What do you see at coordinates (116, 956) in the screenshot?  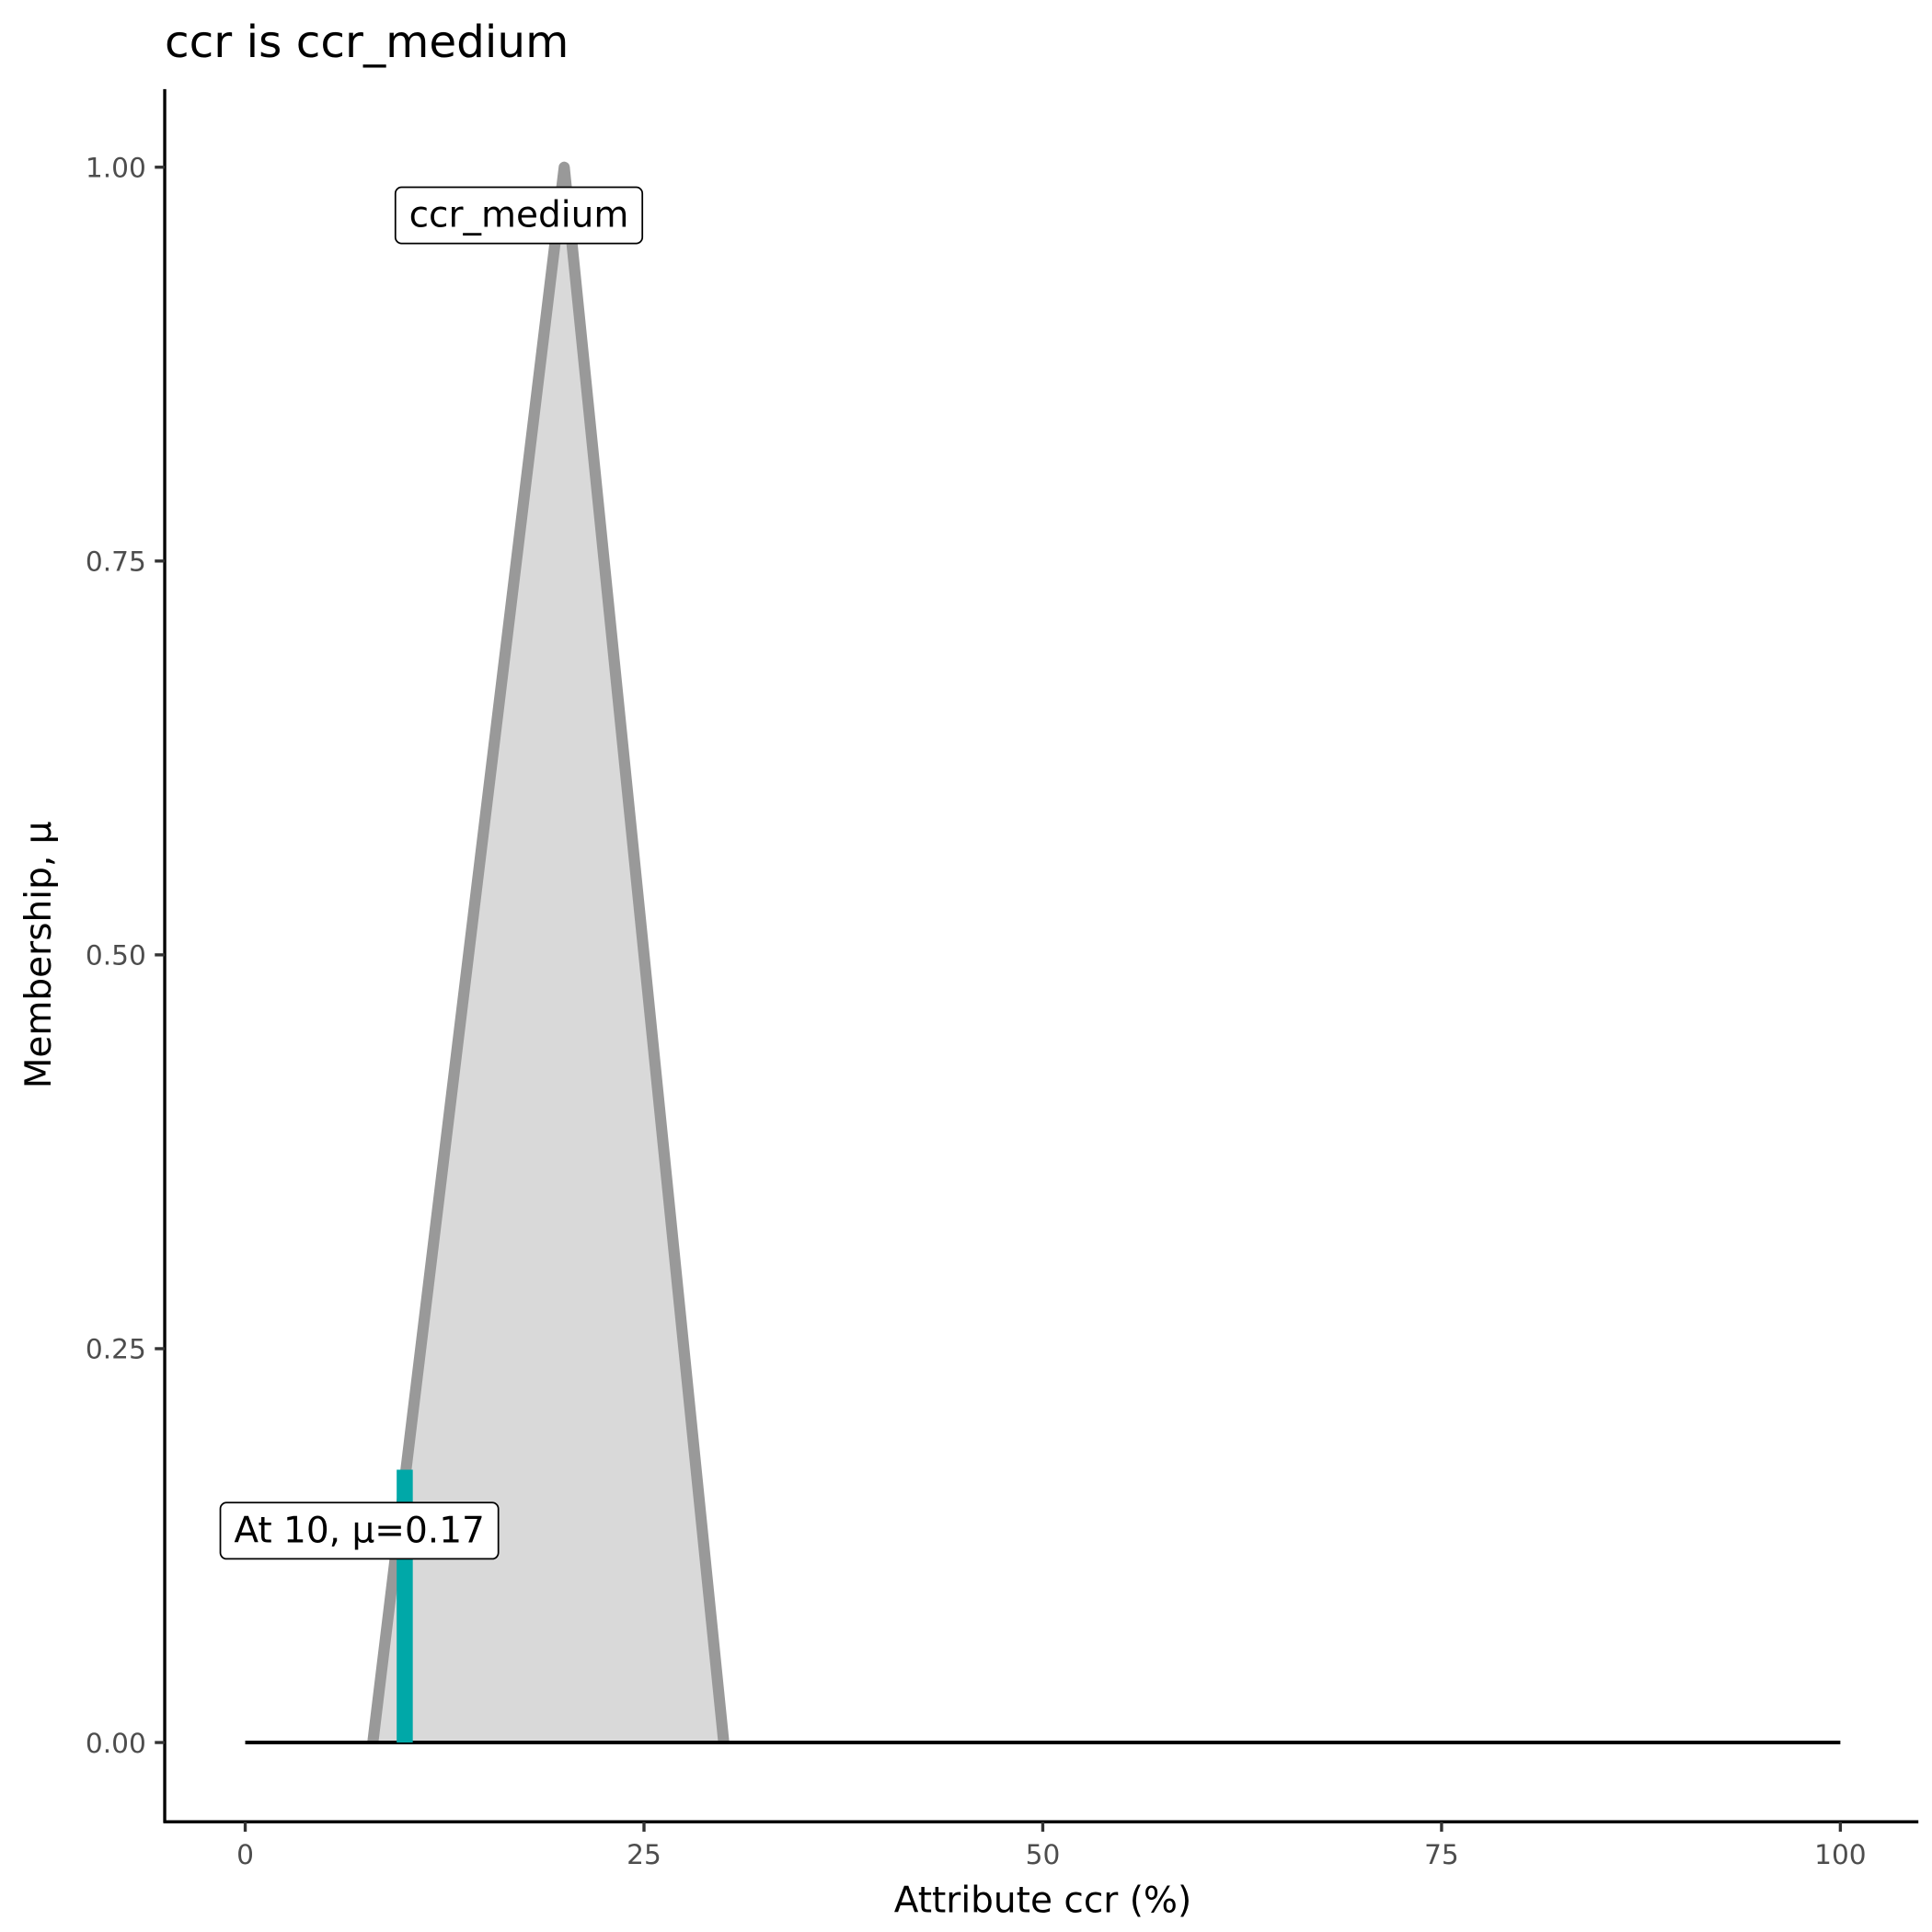 I see `y-tick-label: 0.50` at bounding box center [116, 956].